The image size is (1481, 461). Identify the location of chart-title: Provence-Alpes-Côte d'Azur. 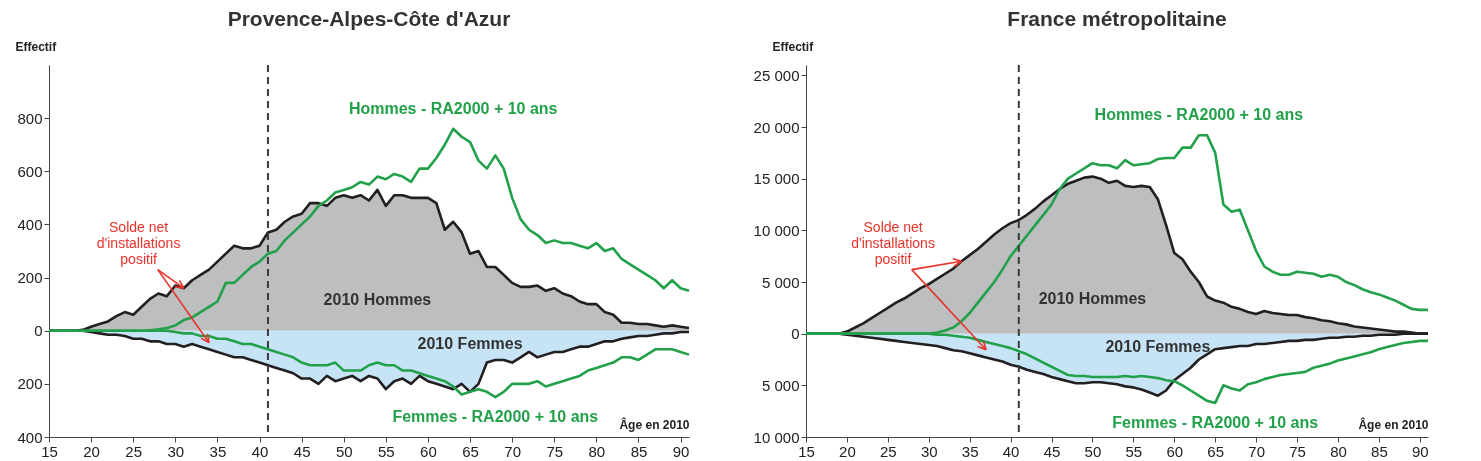
(369, 18).